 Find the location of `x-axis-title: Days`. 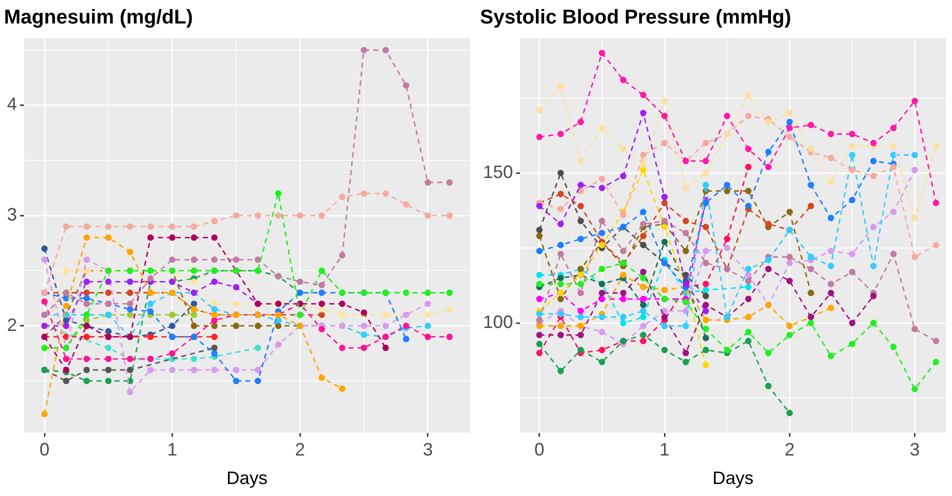

x-axis-title: Days is located at coordinates (733, 478).